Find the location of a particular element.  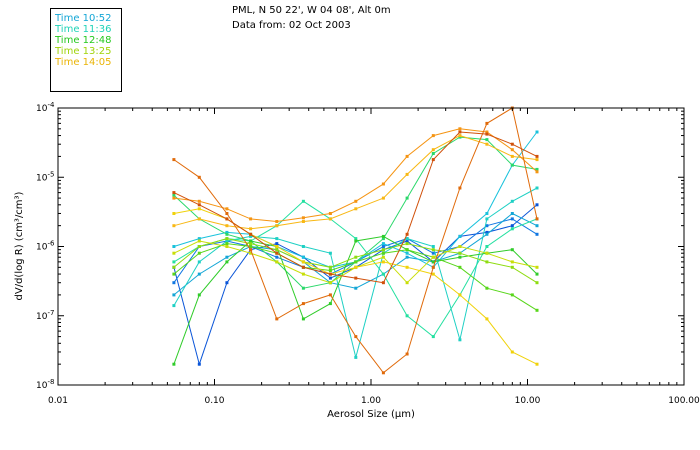

x-tick-label: 10.00 is located at coordinates (528, 401).